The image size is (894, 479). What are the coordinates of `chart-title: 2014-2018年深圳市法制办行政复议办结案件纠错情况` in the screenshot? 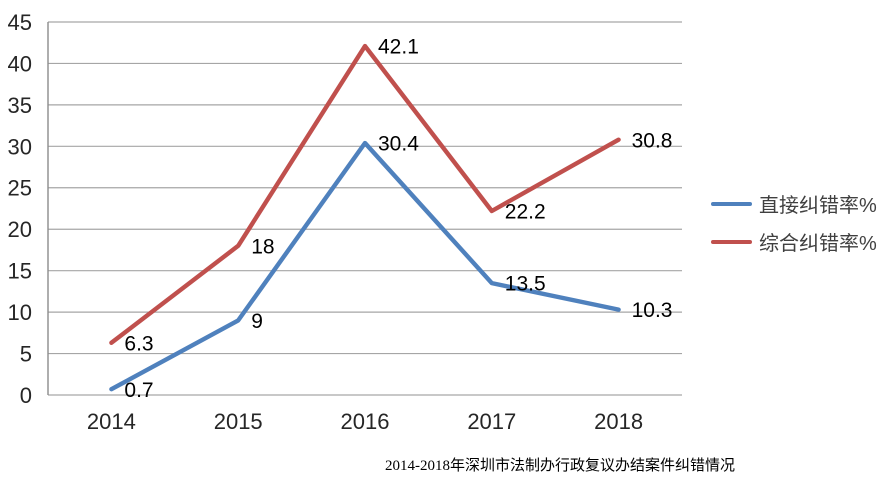 It's located at (560, 466).